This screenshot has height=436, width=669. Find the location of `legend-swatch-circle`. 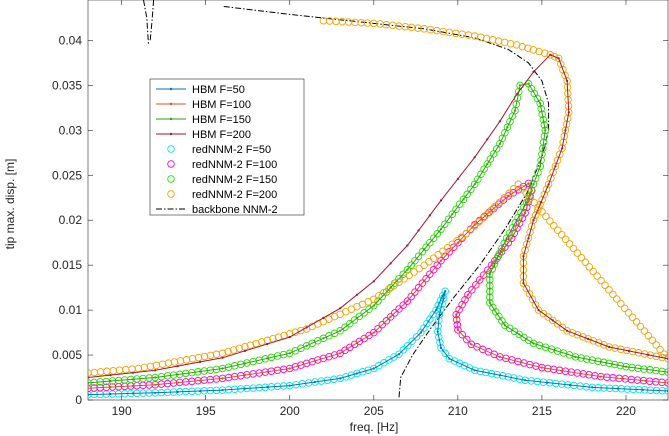

legend-swatch-circle is located at coordinates (171, 179).